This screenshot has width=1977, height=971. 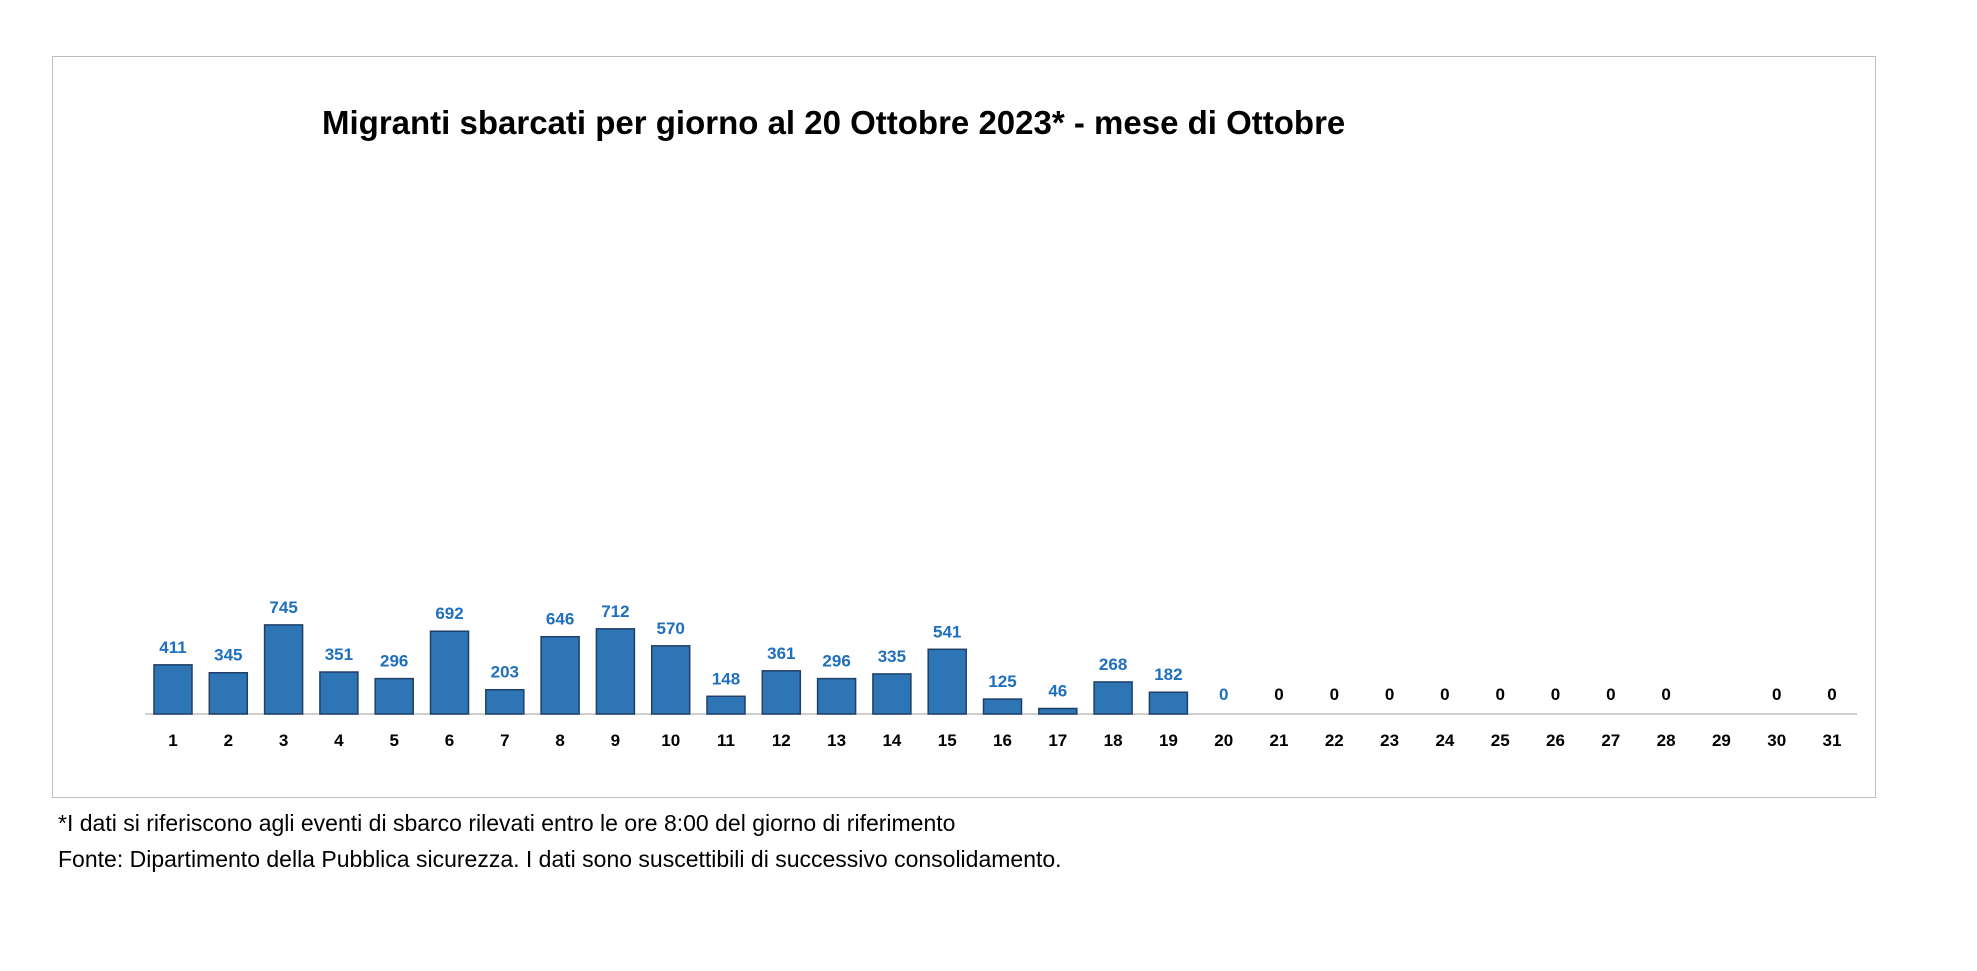 What do you see at coordinates (339, 740) in the screenshot?
I see `x-tick-label-4: 4` at bounding box center [339, 740].